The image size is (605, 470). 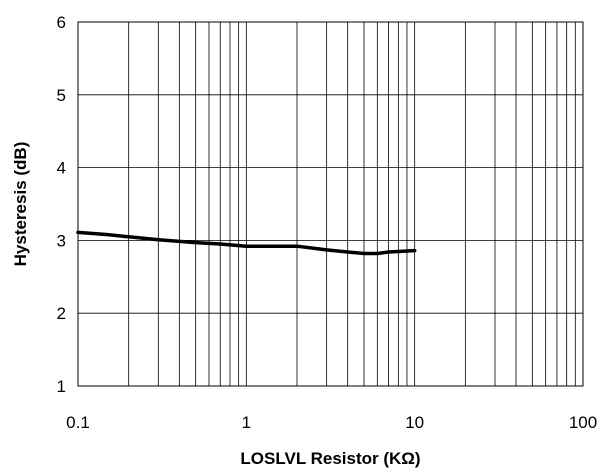 What do you see at coordinates (61, 313) in the screenshot?
I see `y-tick-label: 2` at bounding box center [61, 313].